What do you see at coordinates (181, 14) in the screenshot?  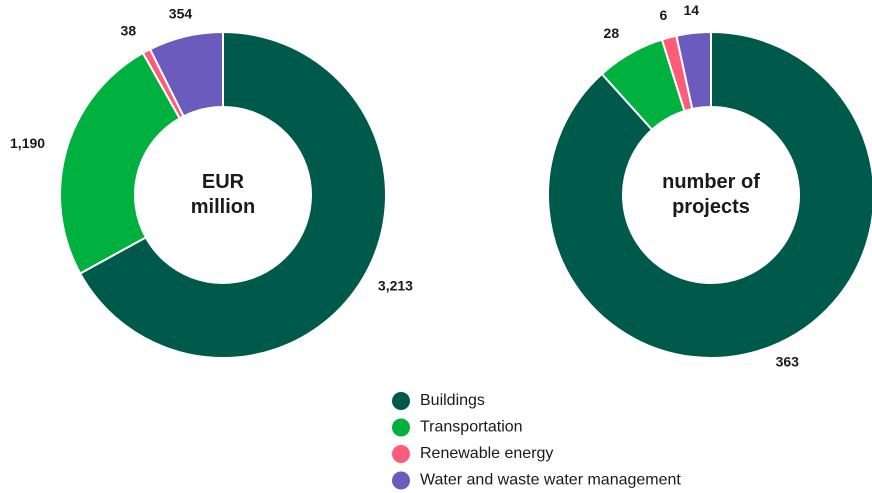 I see `value-label: 354` at bounding box center [181, 14].